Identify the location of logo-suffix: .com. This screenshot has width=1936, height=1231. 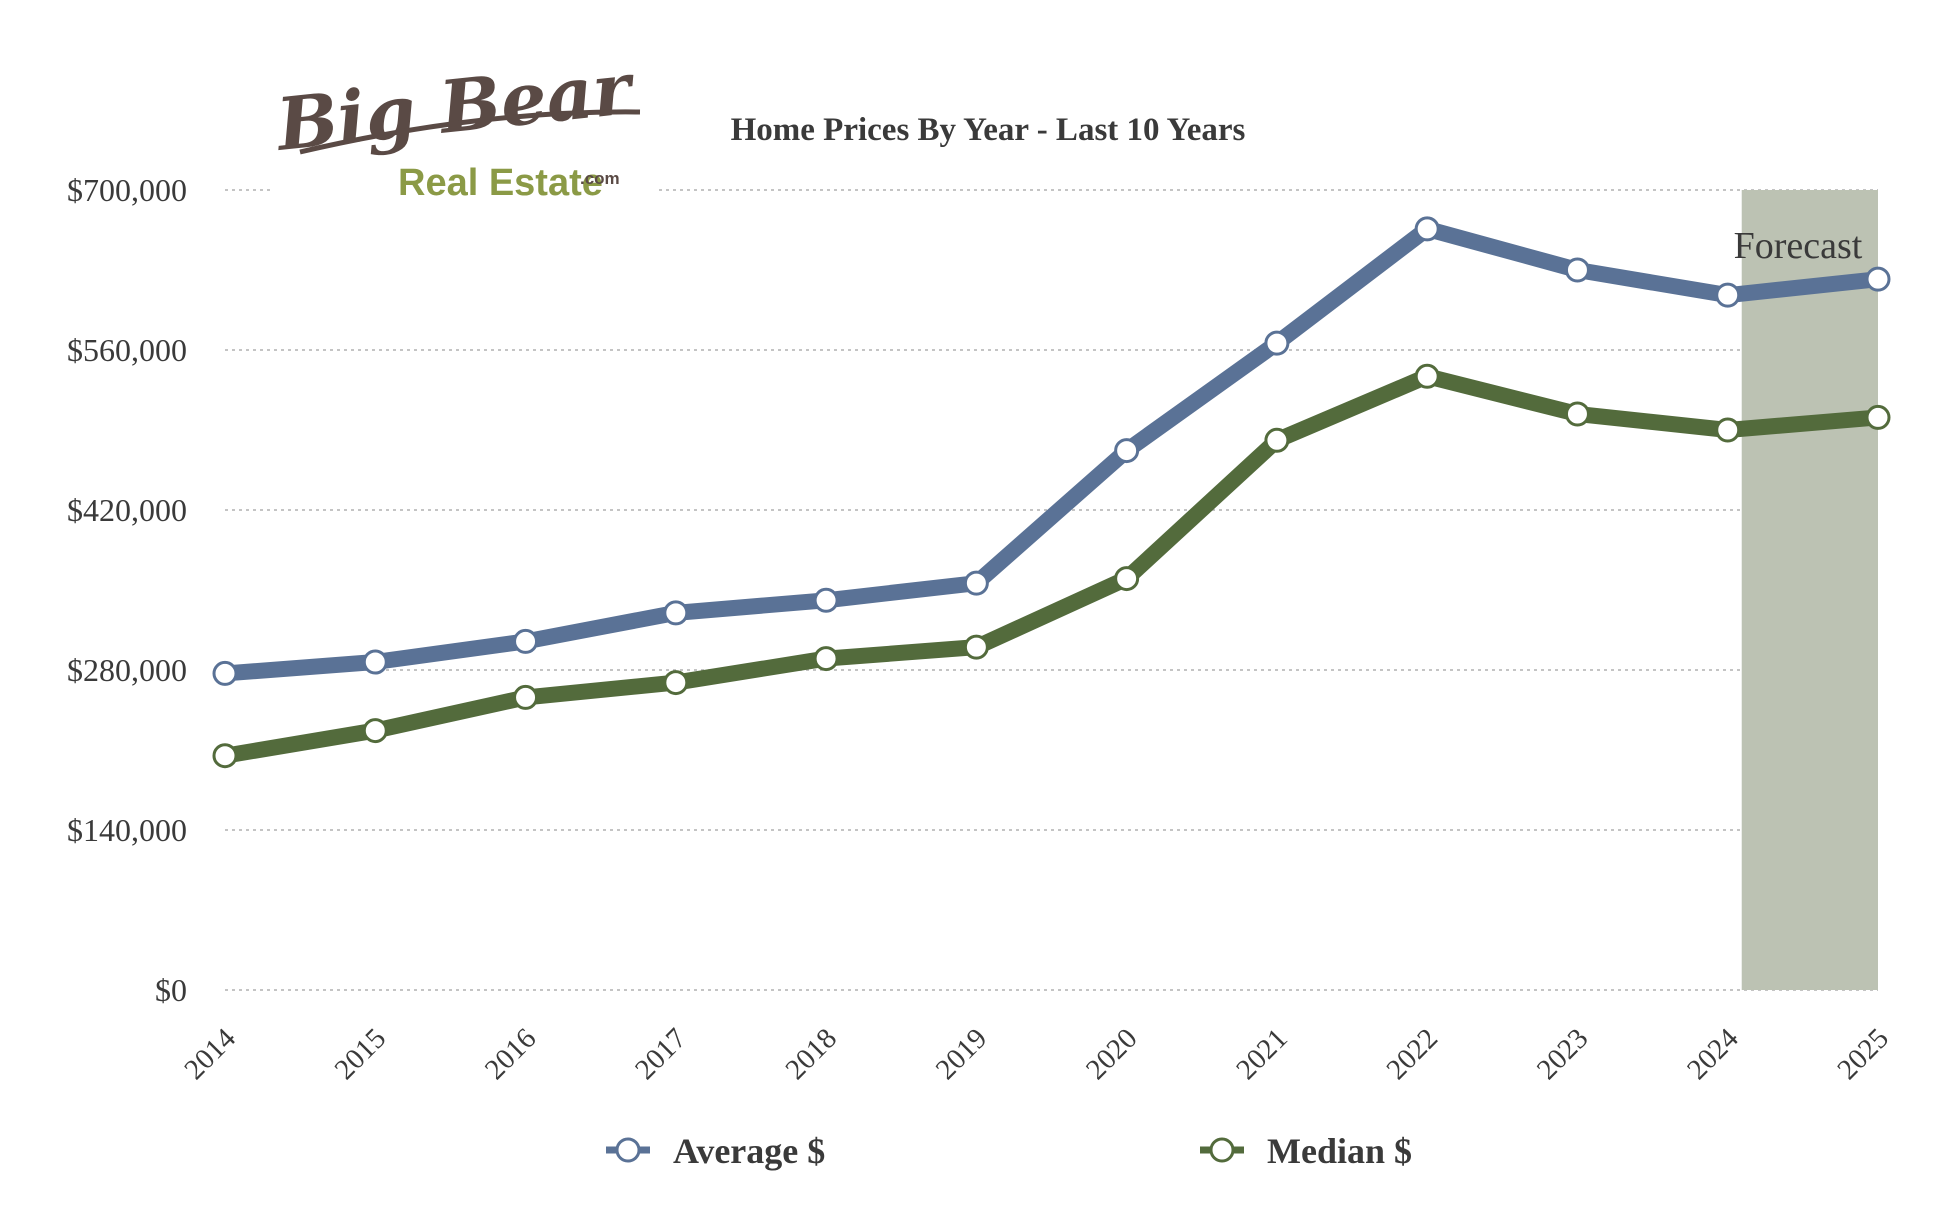
(600, 178).